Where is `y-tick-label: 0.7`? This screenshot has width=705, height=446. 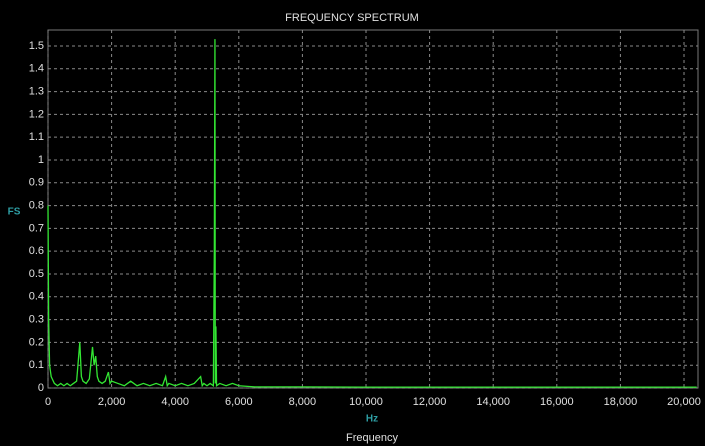 y-tick-label: 0.7 is located at coordinates (36, 228).